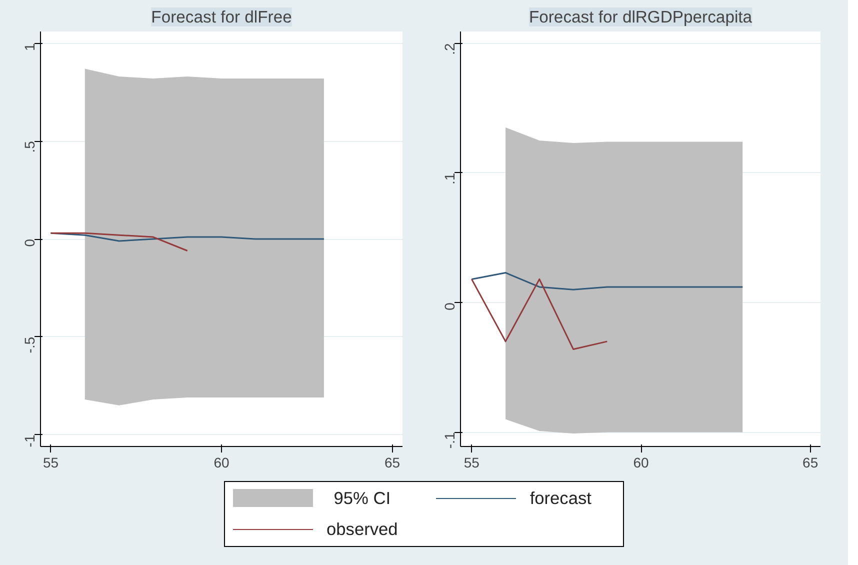 Image resolution: width=858 pixels, height=565 pixels. Describe the element at coordinates (30, 441) in the screenshot. I see `y-tick-label: -1` at that location.